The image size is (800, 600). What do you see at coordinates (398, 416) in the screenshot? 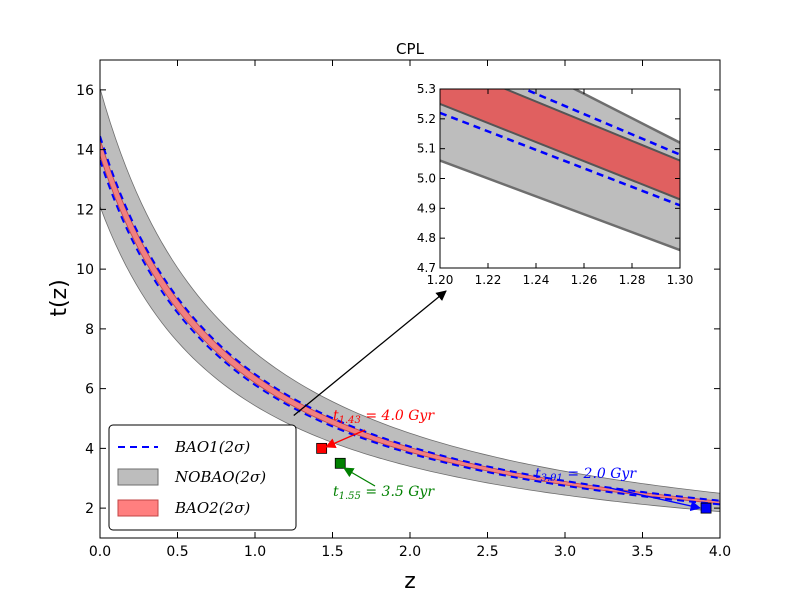
I see `annotation-value: = 4.0 Gyr` at bounding box center [398, 416].